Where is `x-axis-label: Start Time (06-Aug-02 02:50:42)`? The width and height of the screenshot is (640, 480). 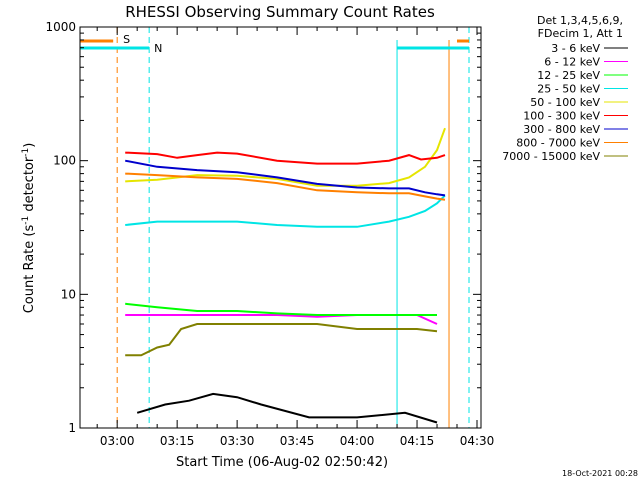 x-axis-label: Start Time (06-Aug-02 02:50:42) is located at coordinates (282, 462).